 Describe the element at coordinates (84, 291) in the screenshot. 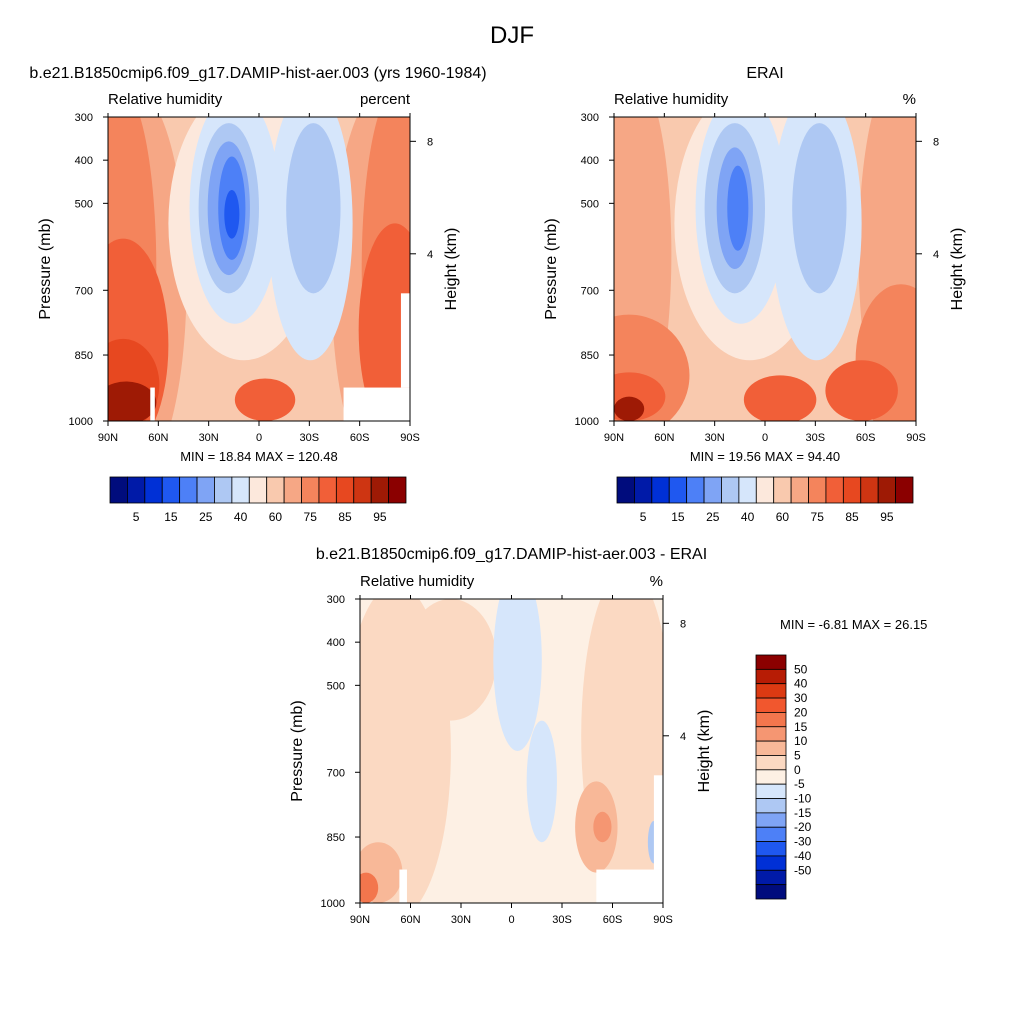

I see `y-tick-label: 700` at that location.